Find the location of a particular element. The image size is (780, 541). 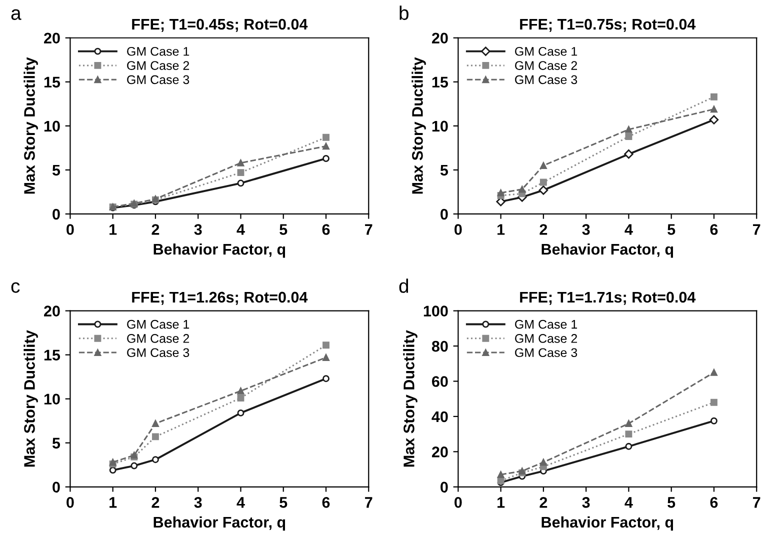

chart-title: FFE; T1=1.71s; Rot=0.04 is located at coordinates (608, 298).